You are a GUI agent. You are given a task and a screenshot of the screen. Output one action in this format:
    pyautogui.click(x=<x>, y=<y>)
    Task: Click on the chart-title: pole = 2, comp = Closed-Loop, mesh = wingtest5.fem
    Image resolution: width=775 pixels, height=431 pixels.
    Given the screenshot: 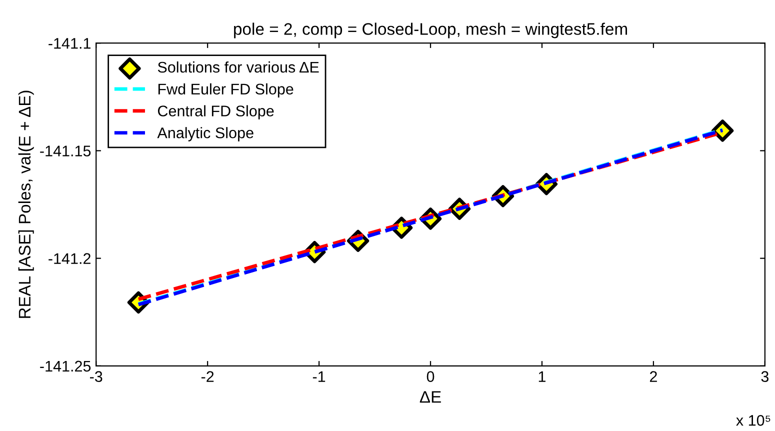 What is the action you would take?
    pyautogui.click(x=430, y=30)
    